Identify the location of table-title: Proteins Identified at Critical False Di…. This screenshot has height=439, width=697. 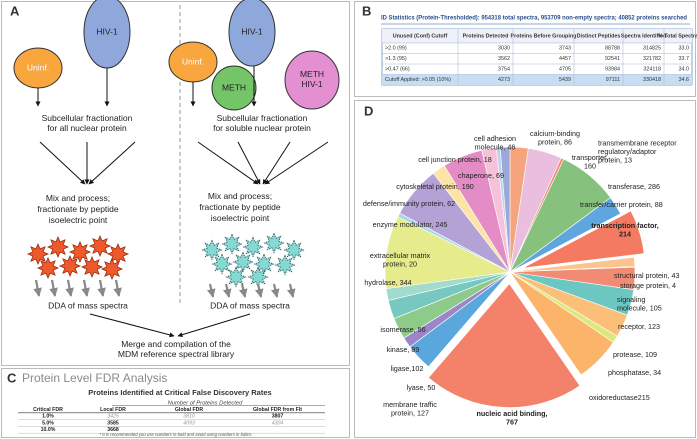
(179, 392).